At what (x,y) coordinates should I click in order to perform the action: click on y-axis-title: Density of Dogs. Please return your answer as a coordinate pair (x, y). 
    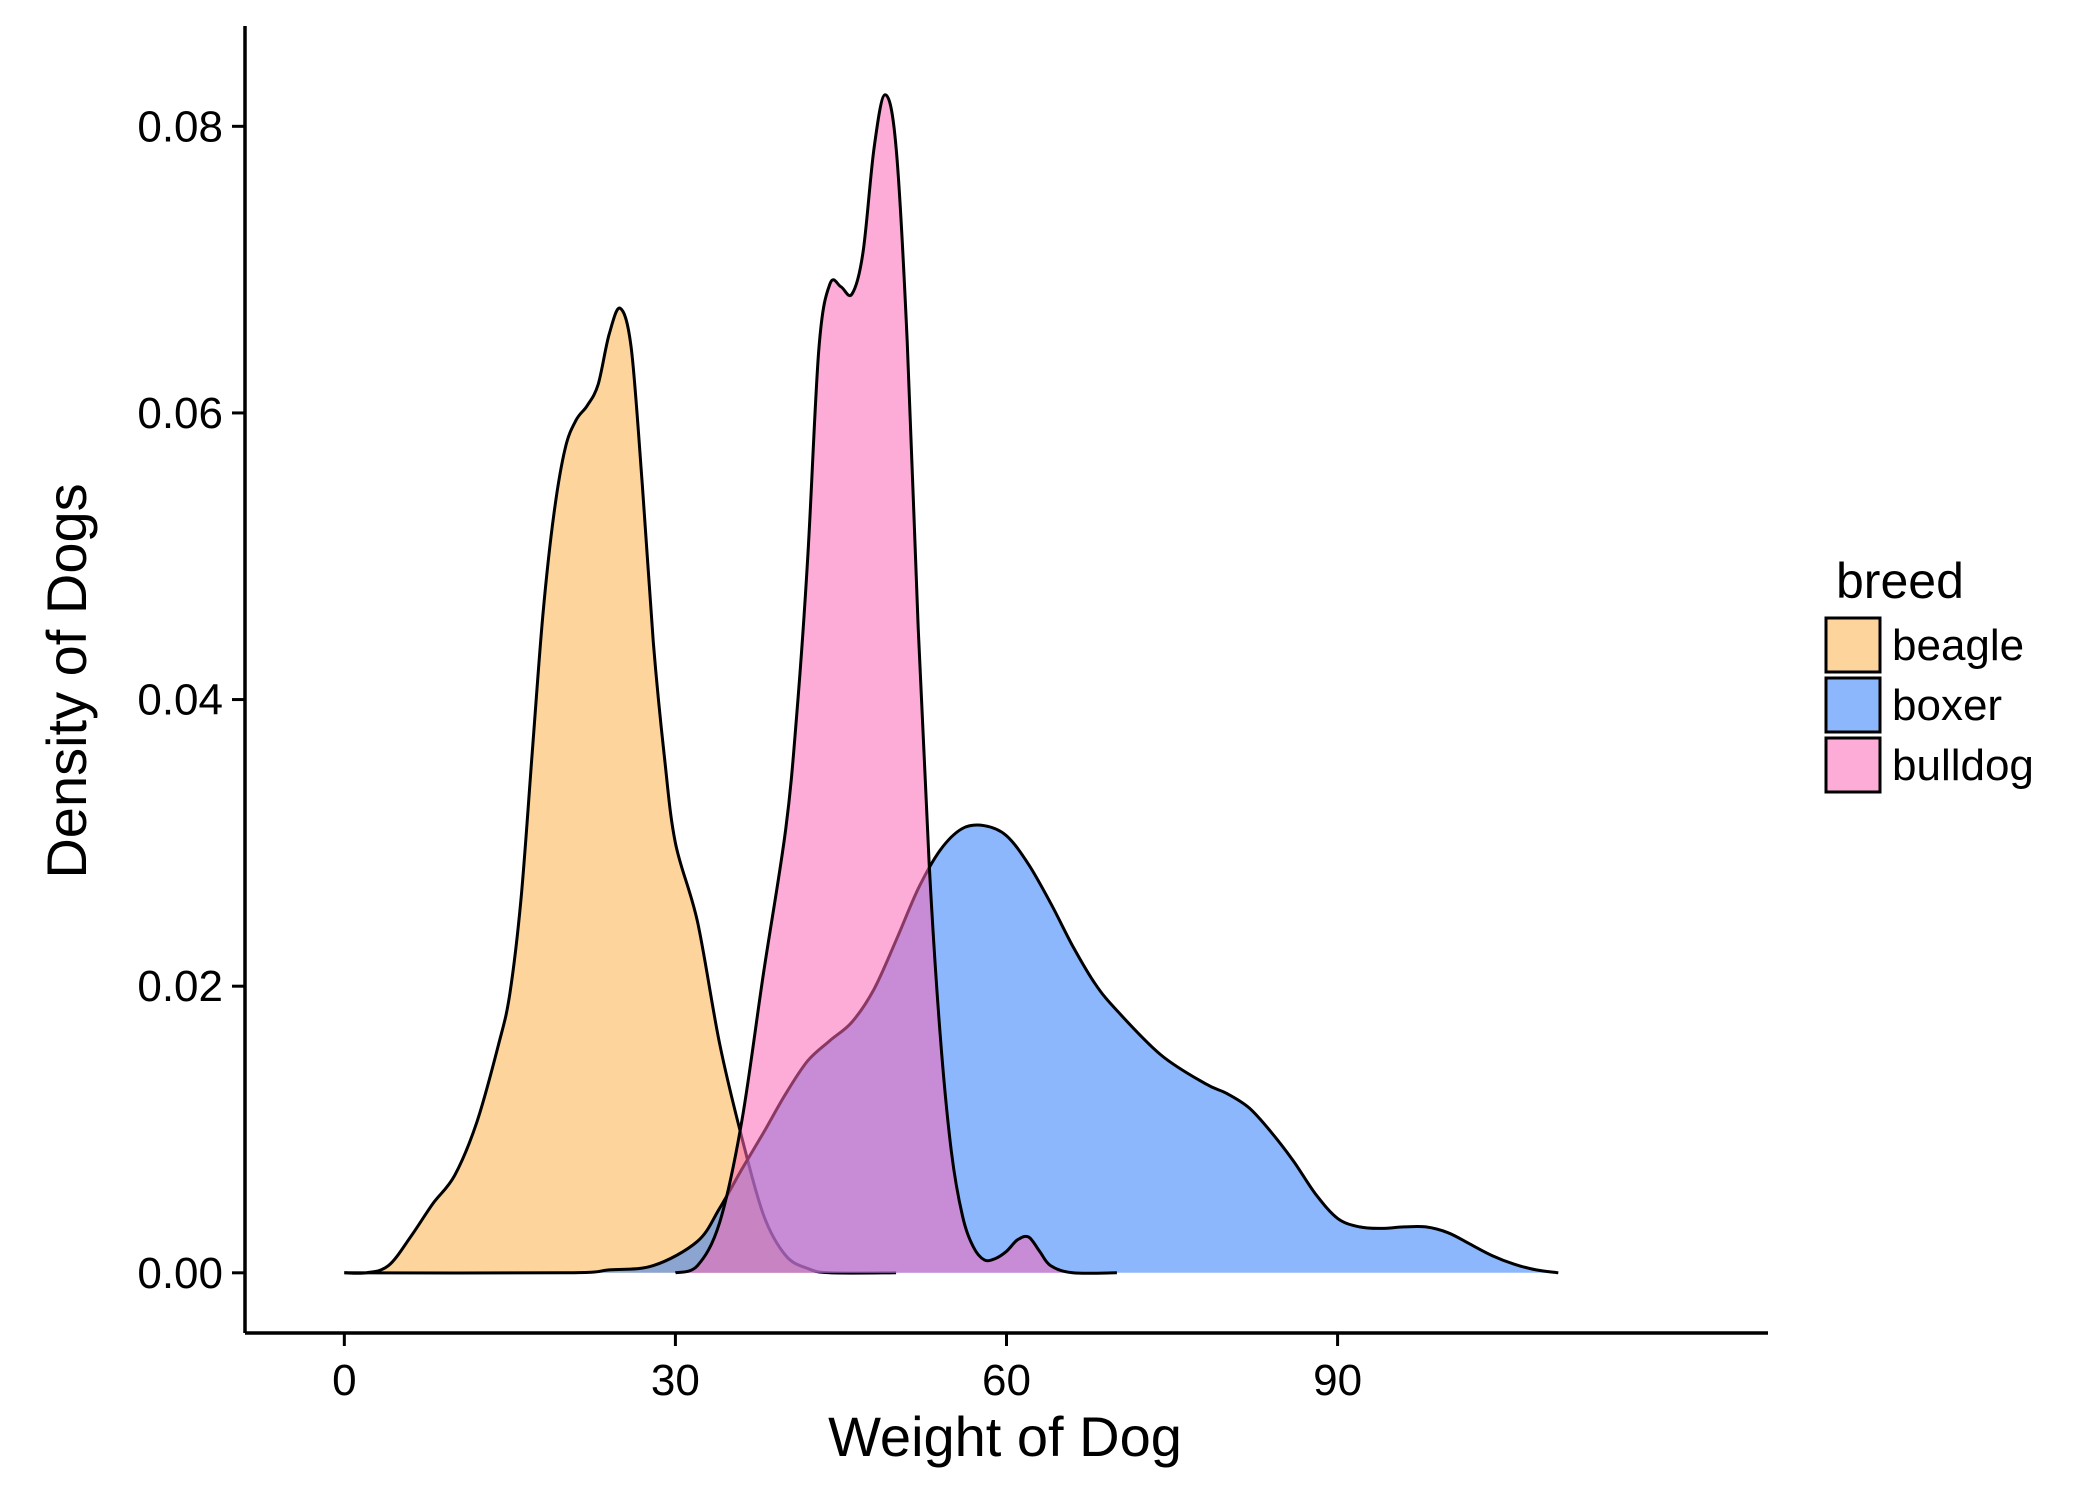
    Looking at the image, I should click on (66, 680).